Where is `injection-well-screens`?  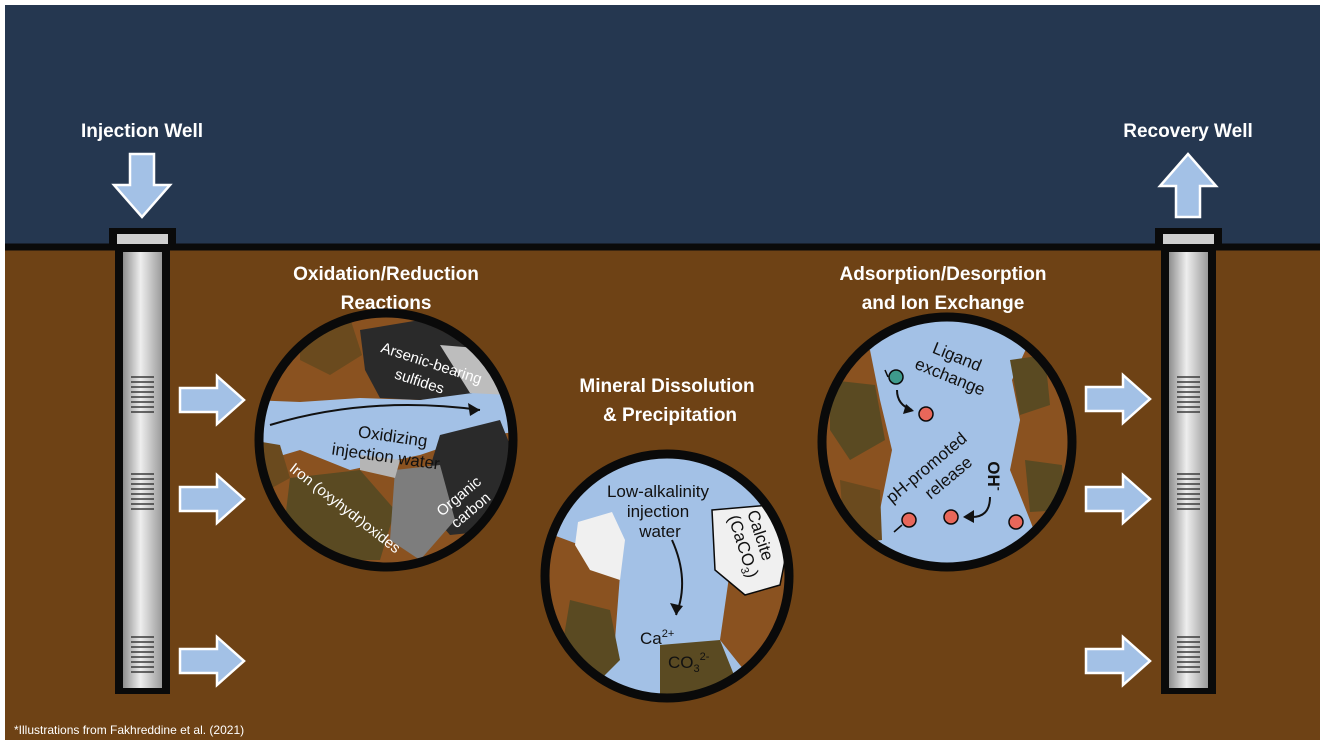
injection-well-screens is located at coordinates (142, 524).